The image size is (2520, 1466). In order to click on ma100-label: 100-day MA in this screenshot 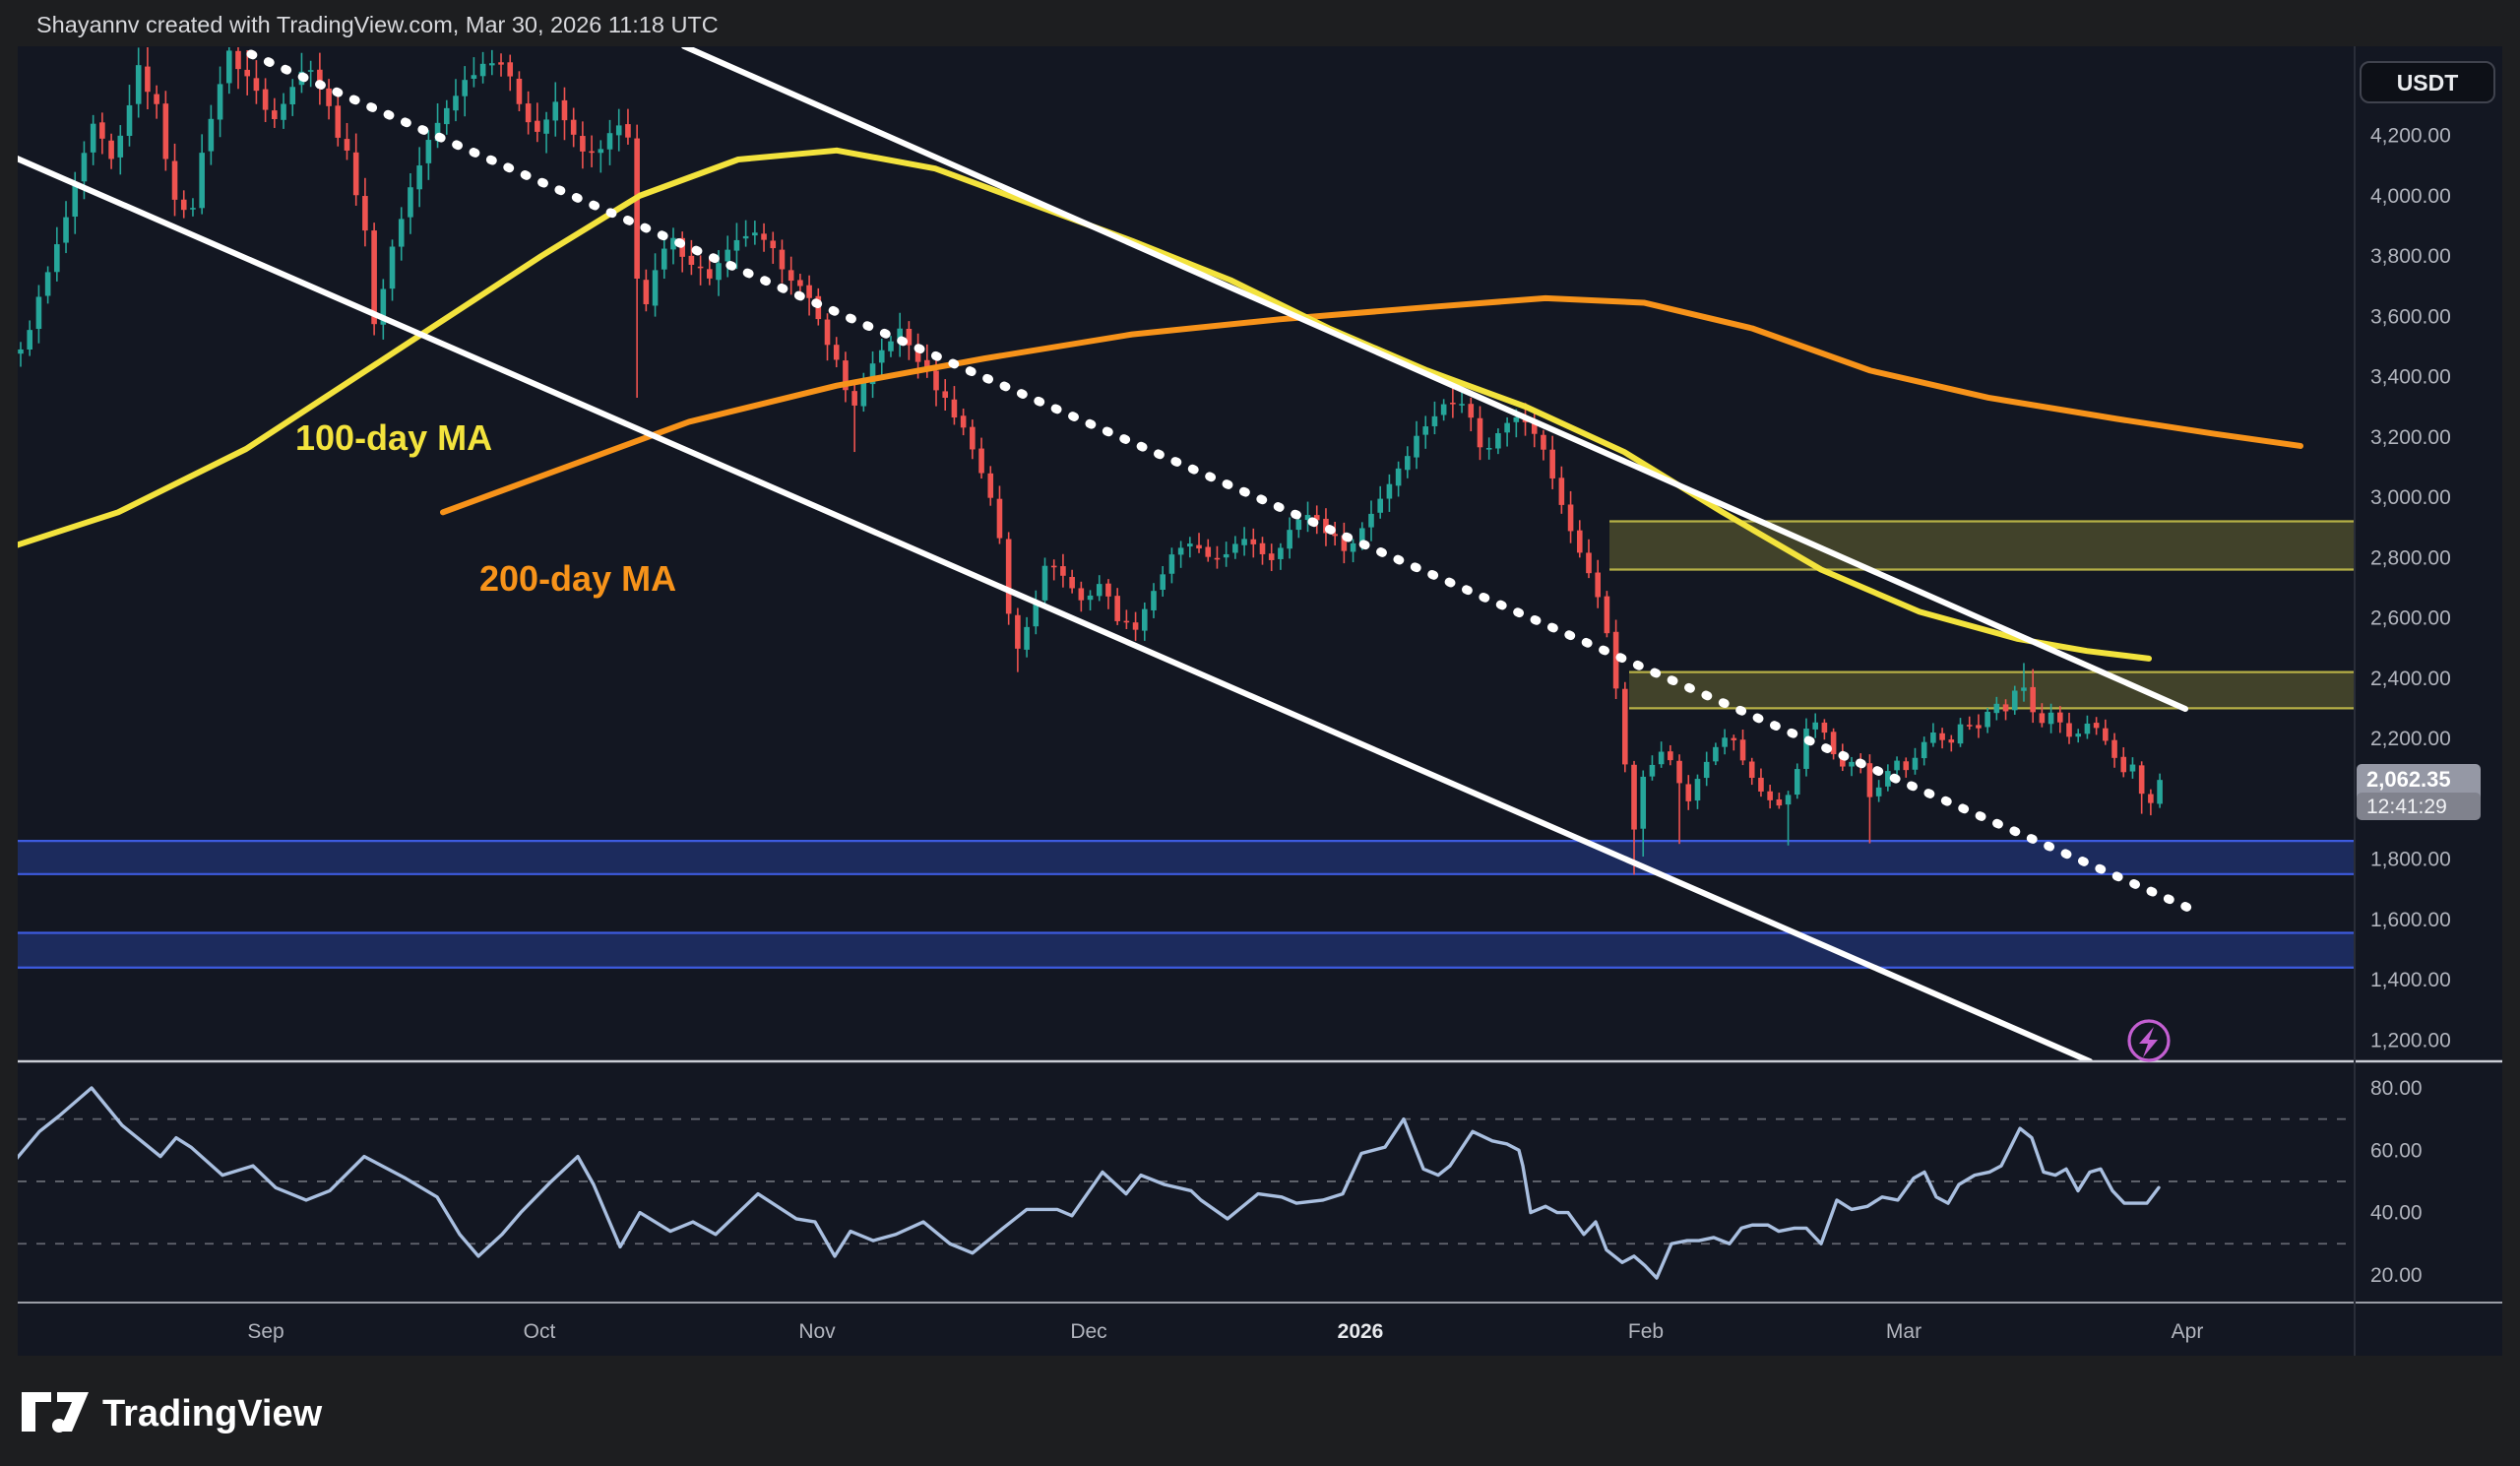, I will do `click(393, 438)`.